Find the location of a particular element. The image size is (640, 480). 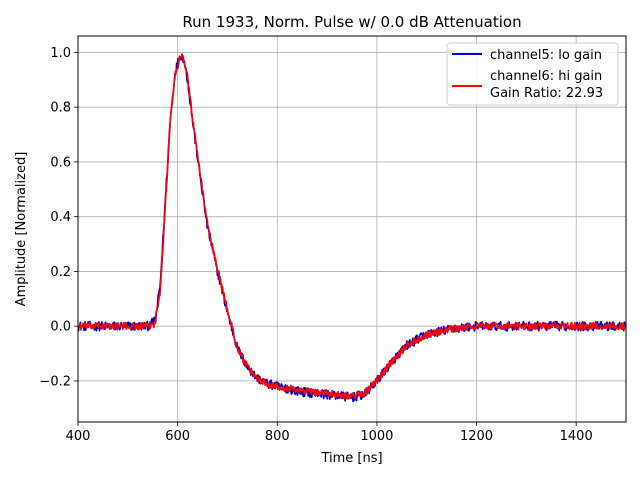

legend-label-channel6: channel6: hi gain is located at coordinates (546, 76).